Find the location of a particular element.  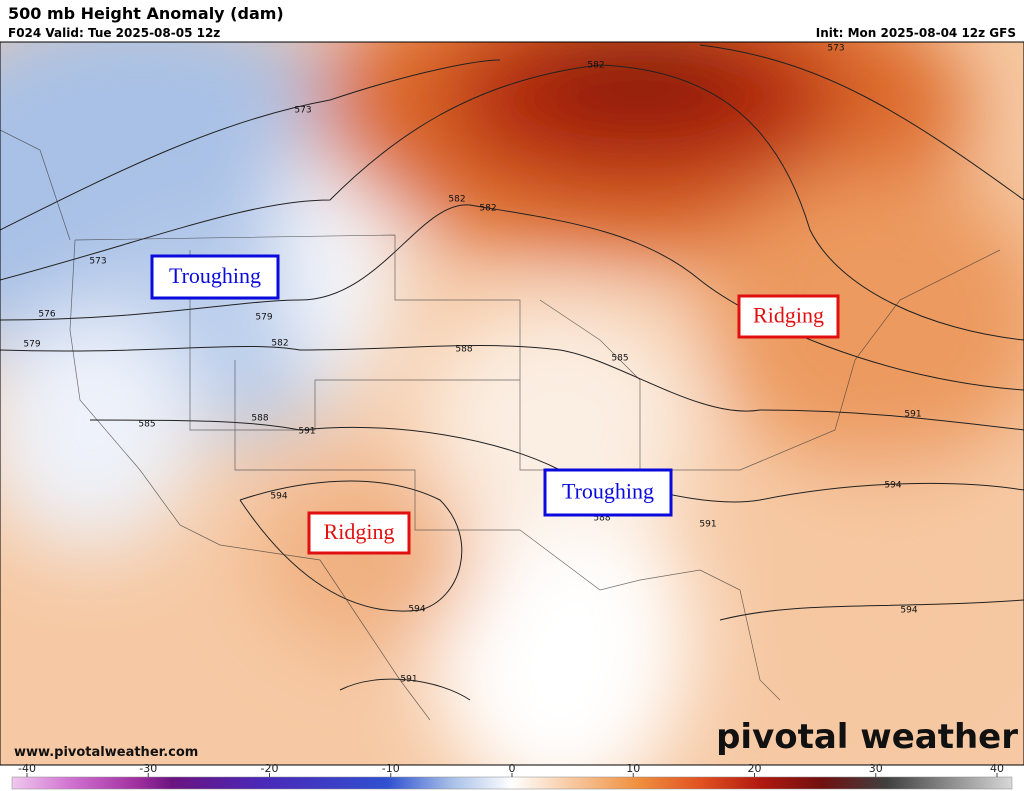

colorbar-tick-label: -10 is located at coordinates (391, 768).